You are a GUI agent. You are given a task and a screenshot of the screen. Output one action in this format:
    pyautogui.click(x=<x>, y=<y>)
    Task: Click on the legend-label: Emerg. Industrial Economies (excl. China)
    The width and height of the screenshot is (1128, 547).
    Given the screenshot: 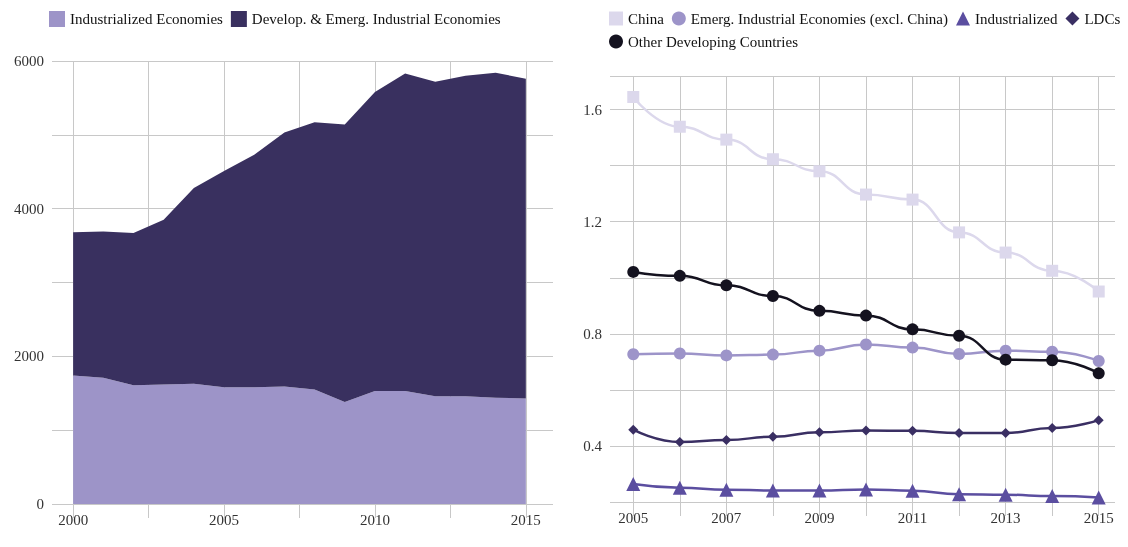 What is the action you would take?
    pyautogui.click(x=819, y=19)
    